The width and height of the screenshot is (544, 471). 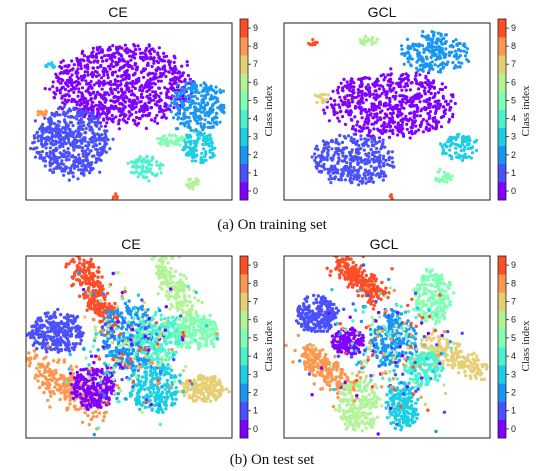 What do you see at coordinates (513, 119) in the screenshot?
I see `colorbar-tick-label: 4` at bounding box center [513, 119].